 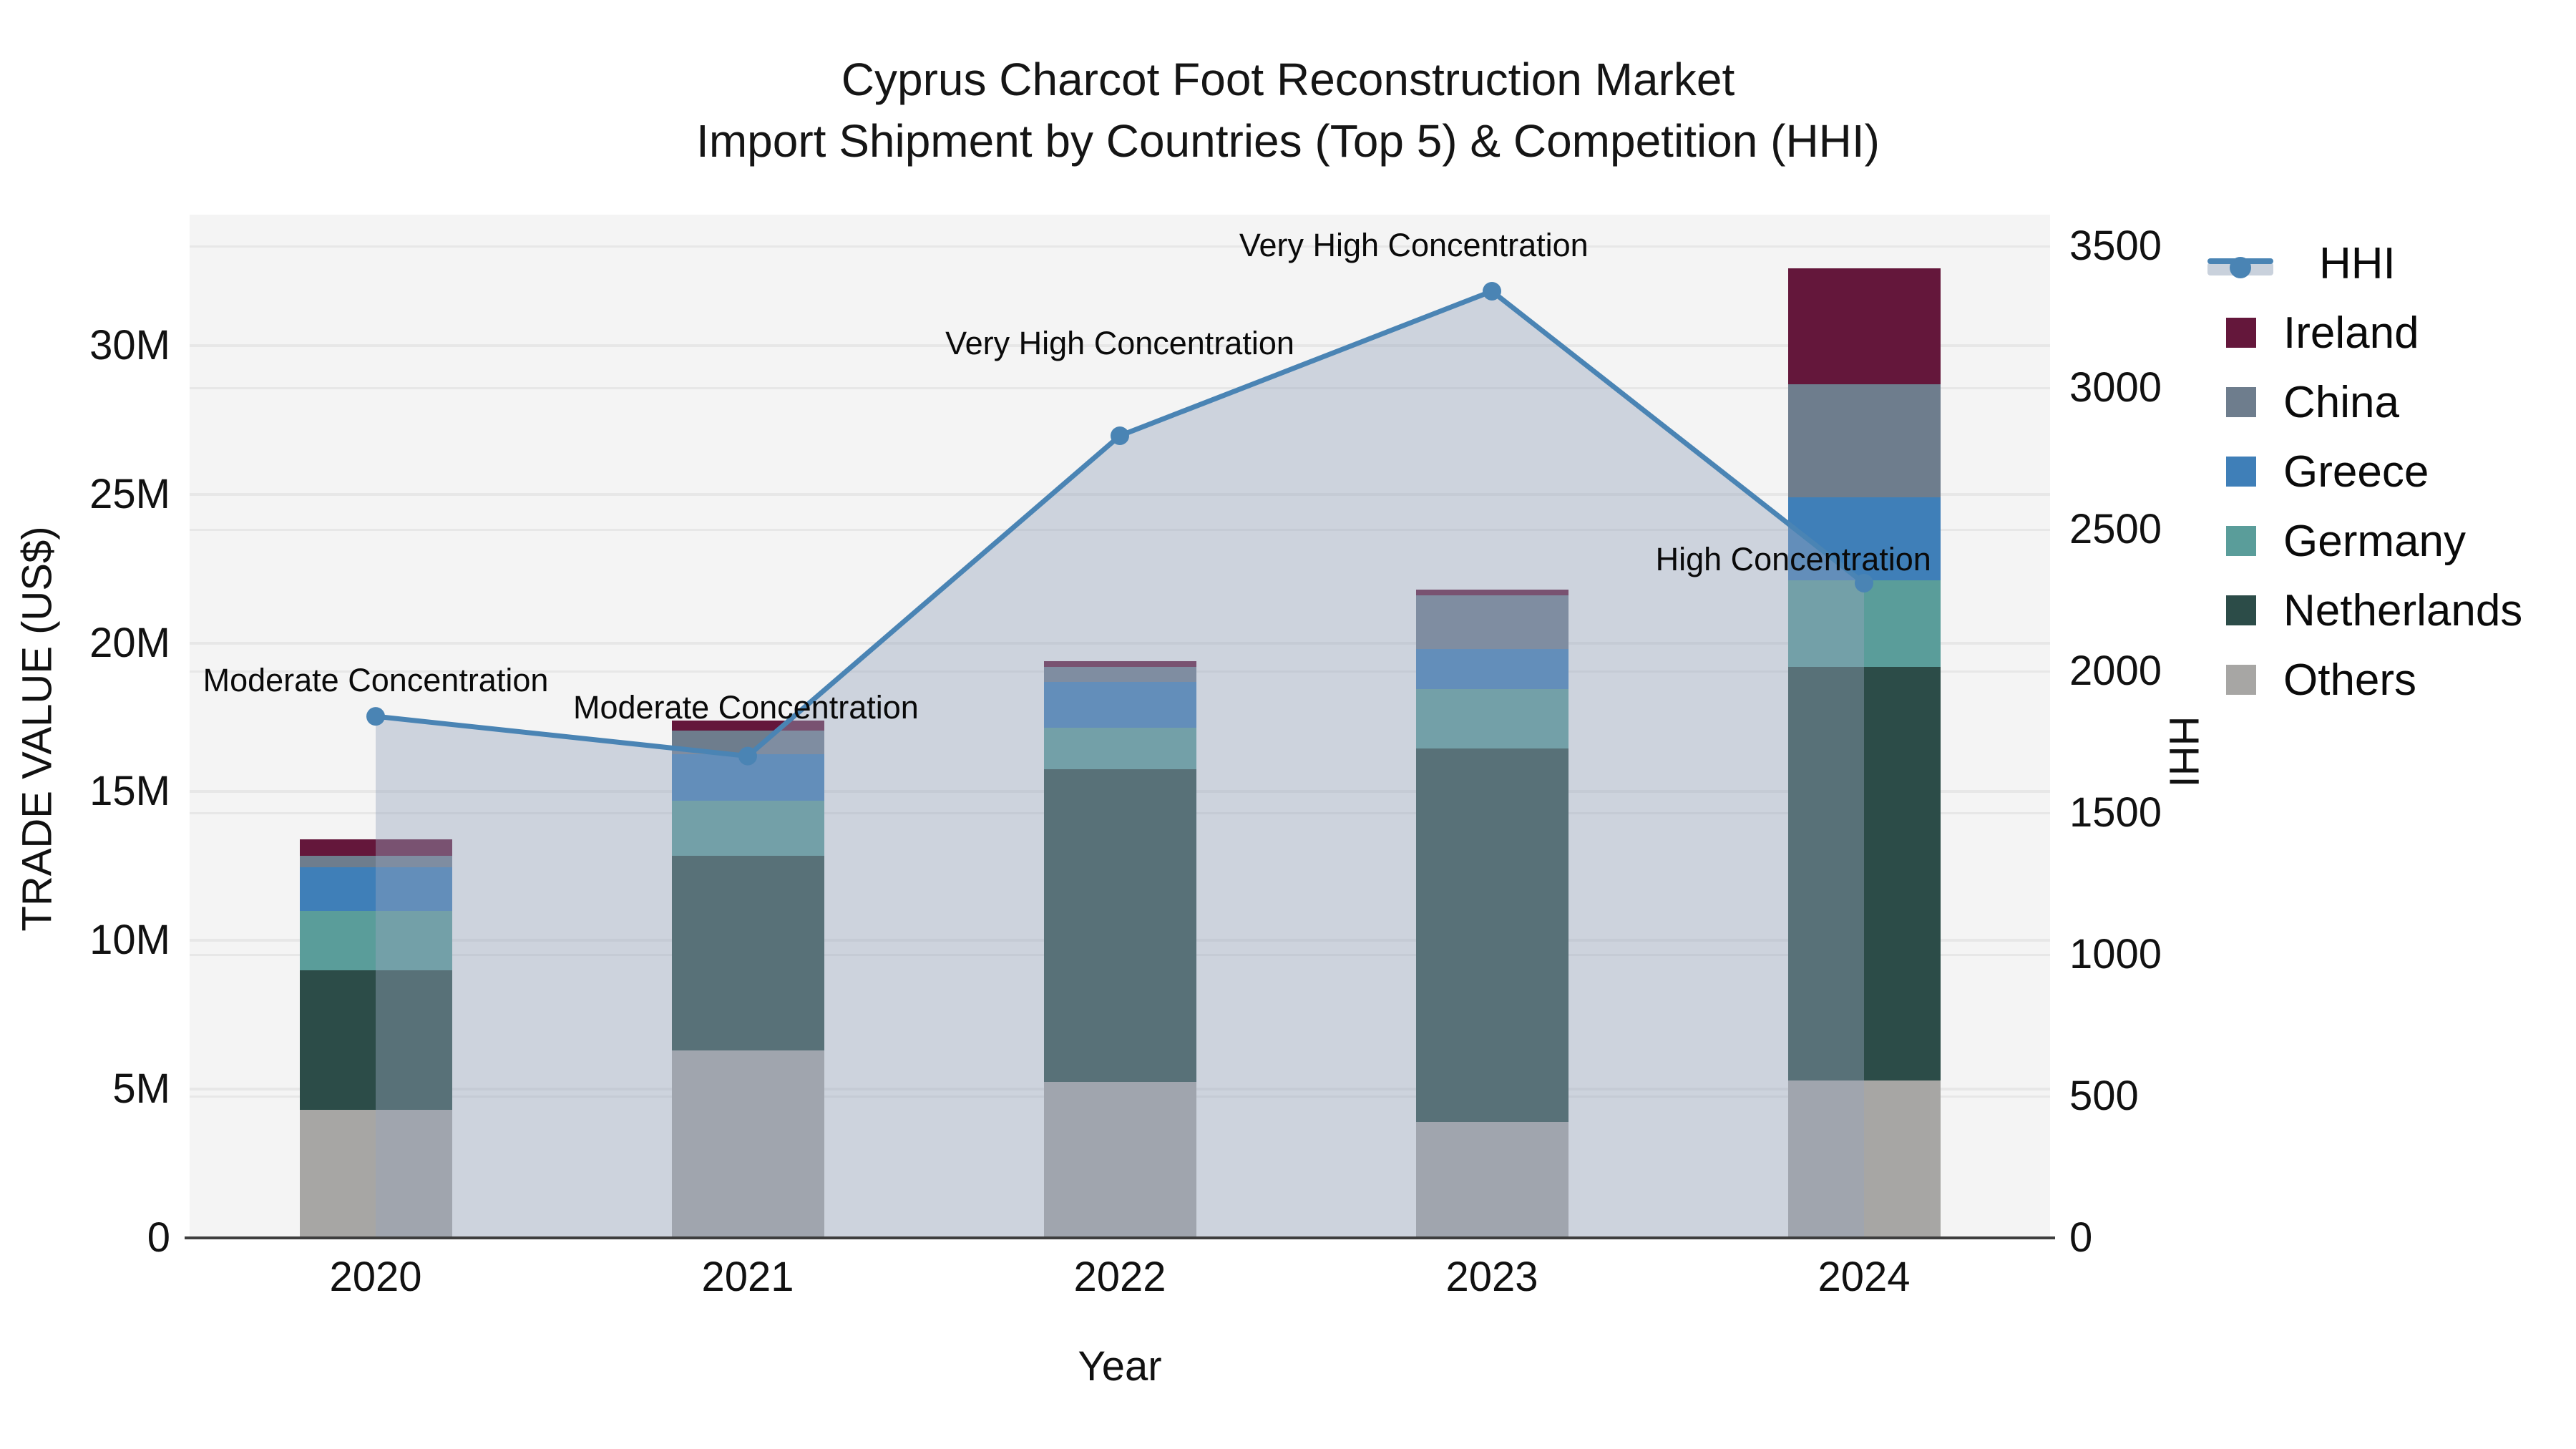 What do you see at coordinates (2081, 1237) in the screenshot?
I see `y-right-tick-0: 0` at bounding box center [2081, 1237].